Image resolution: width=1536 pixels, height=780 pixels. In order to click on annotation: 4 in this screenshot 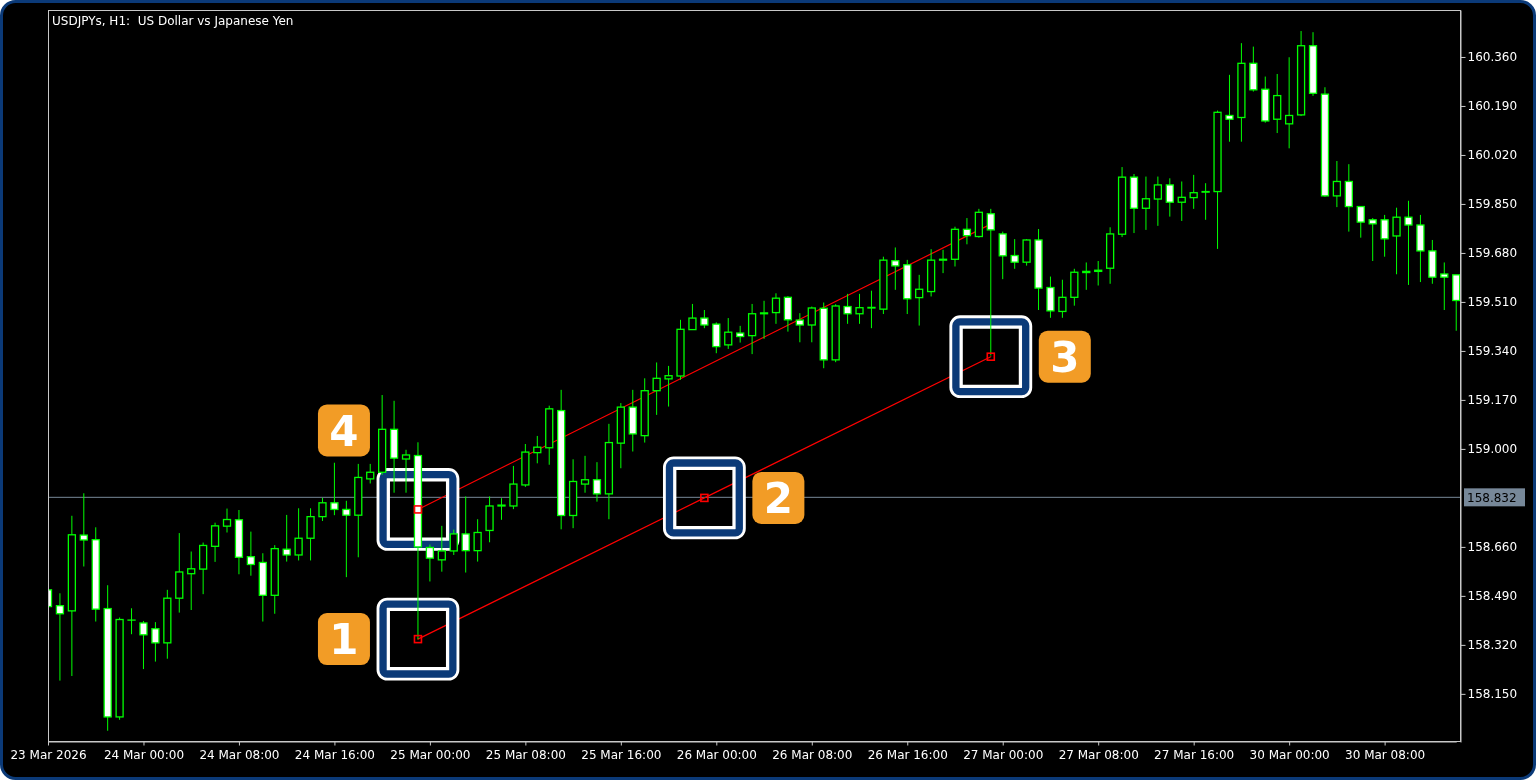, I will do `click(344, 431)`.